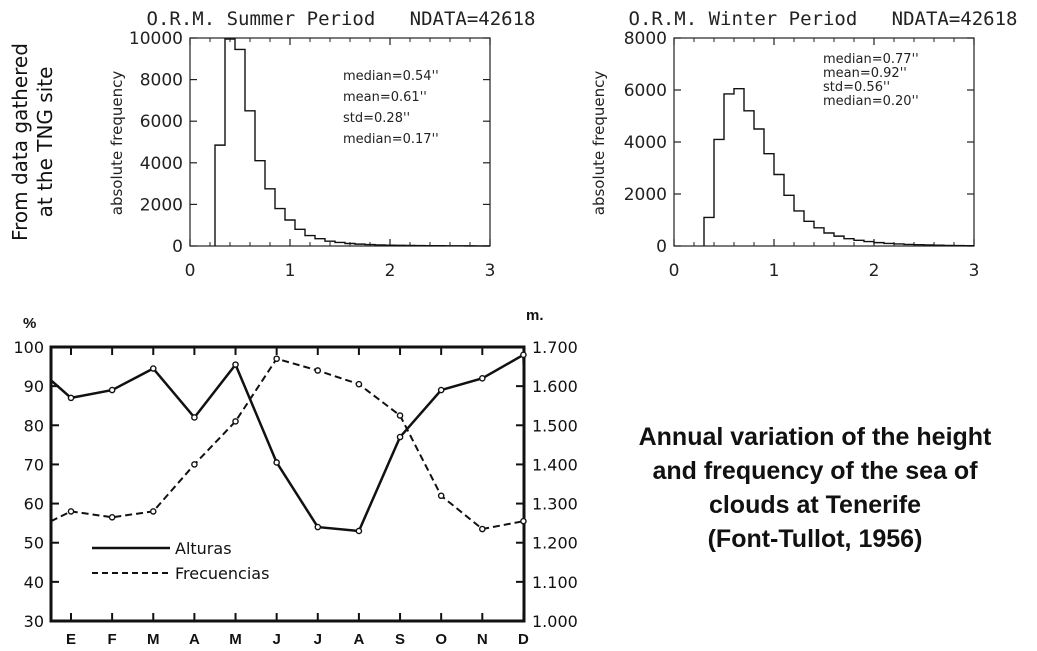  What do you see at coordinates (190, 271) in the screenshot?
I see `h1-xtick-label-0: 0` at bounding box center [190, 271].